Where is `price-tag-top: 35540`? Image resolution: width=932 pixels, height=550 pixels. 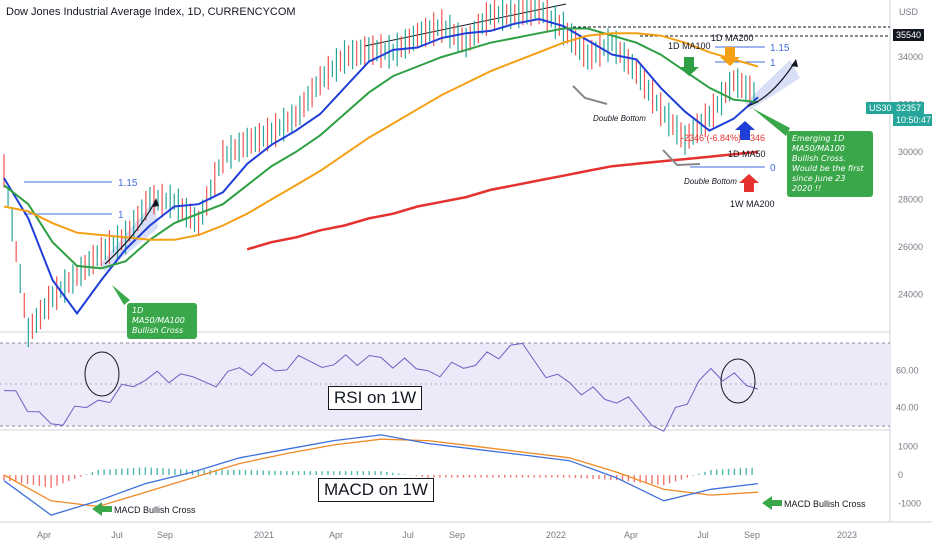 price-tag-top: 35540 is located at coordinates (909, 35).